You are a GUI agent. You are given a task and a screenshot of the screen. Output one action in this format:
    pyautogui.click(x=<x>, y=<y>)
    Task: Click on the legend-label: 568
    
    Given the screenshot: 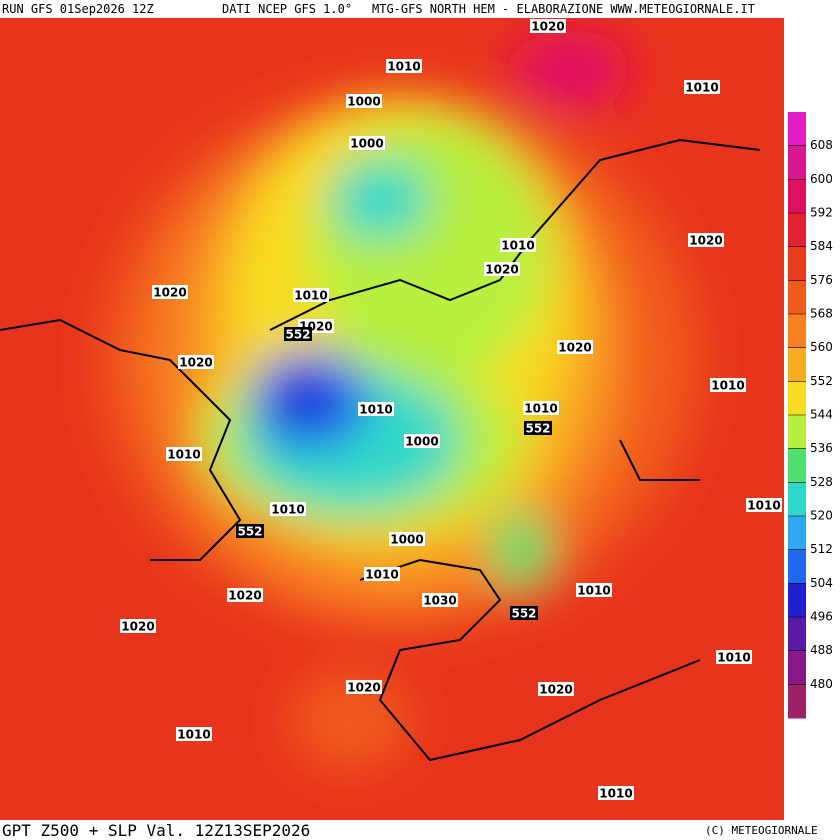 What is the action you would take?
    pyautogui.click(x=821, y=314)
    